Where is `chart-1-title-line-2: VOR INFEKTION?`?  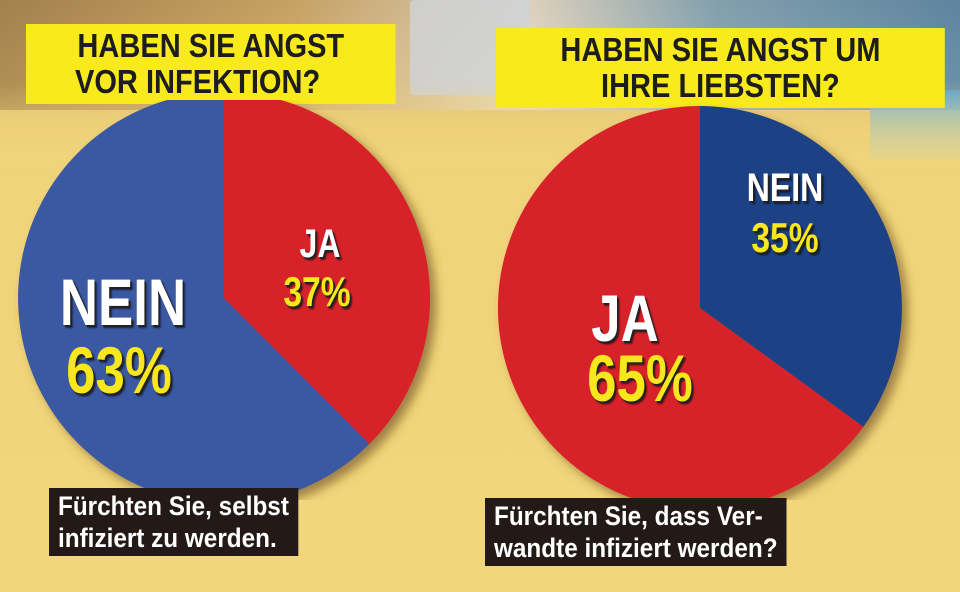 chart-1-title-line-2: VOR INFEKTION? is located at coordinates (197, 81).